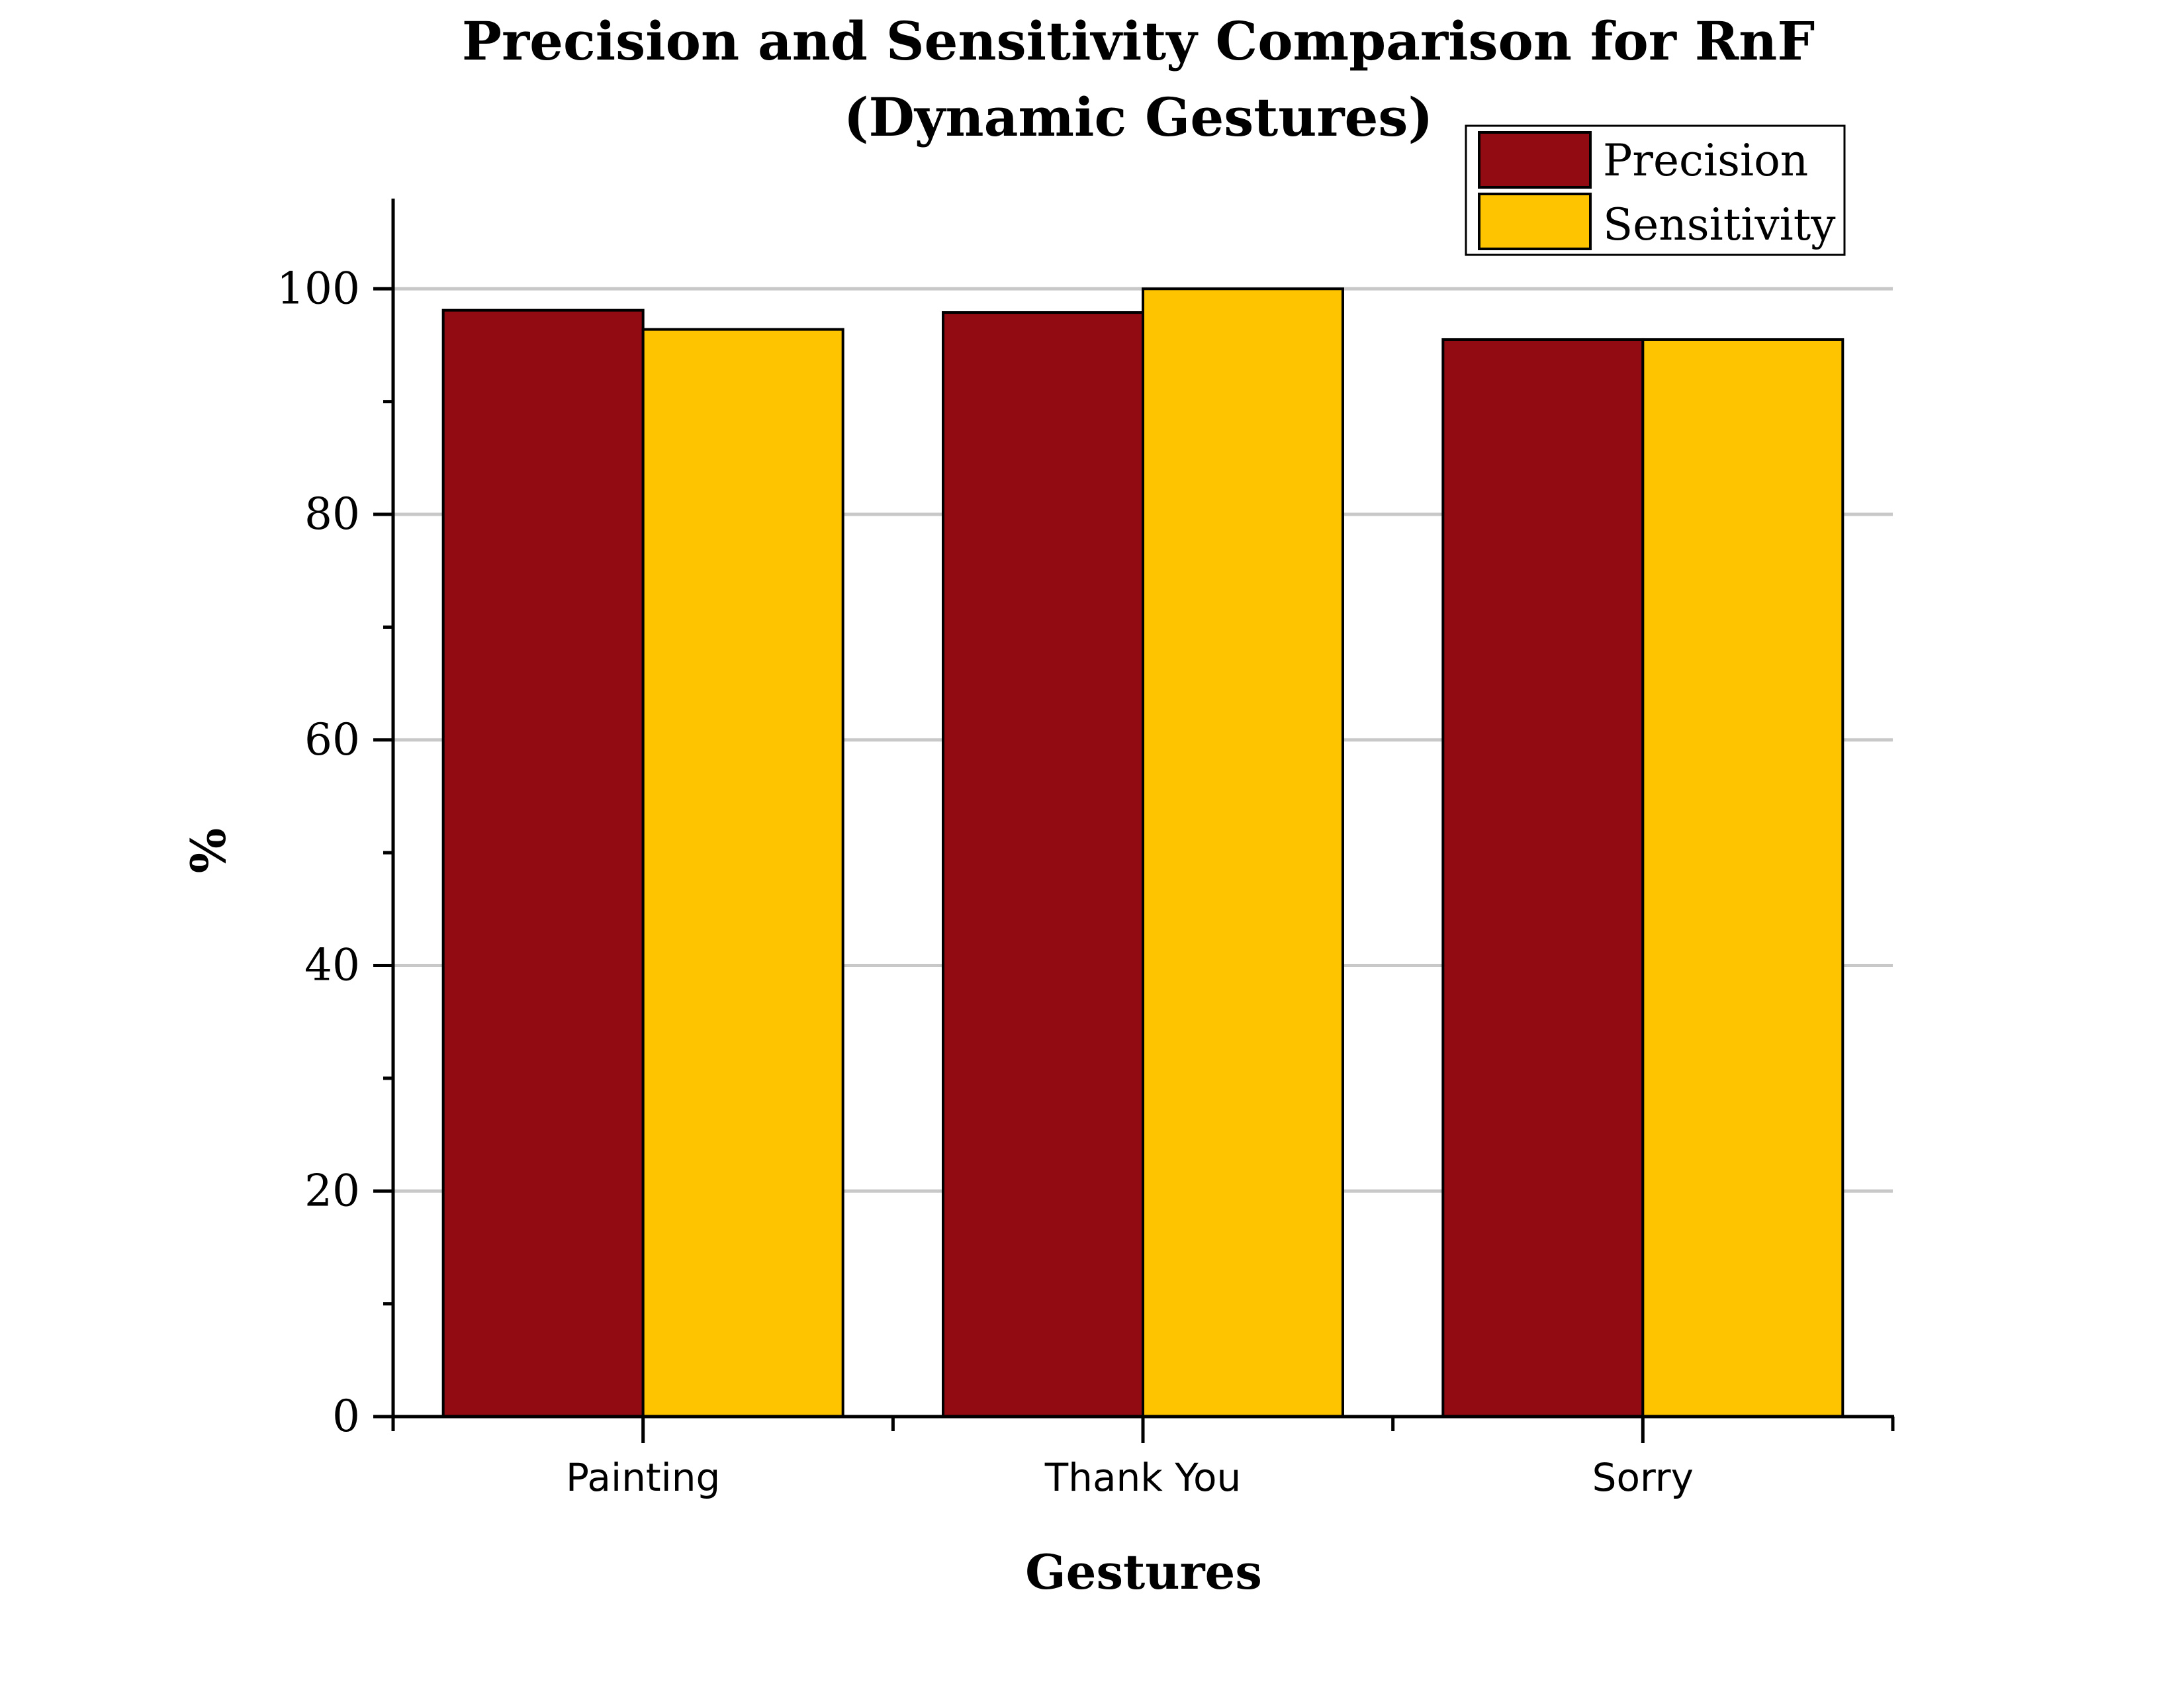  What do you see at coordinates (1743, 878) in the screenshot?
I see `bar-sensitivity-sorry` at bounding box center [1743, 878].